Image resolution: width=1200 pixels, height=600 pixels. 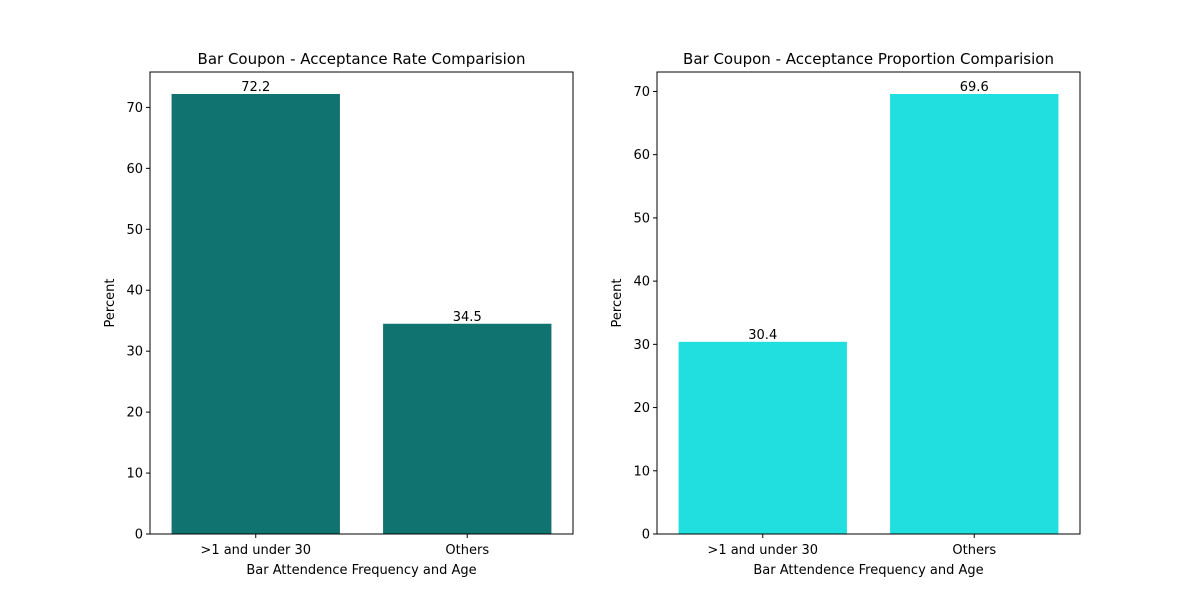 What do you see at coordinates (255, 87) in the screenshot?
I see `data-label: 72.2` at bounding box center [255, 87].